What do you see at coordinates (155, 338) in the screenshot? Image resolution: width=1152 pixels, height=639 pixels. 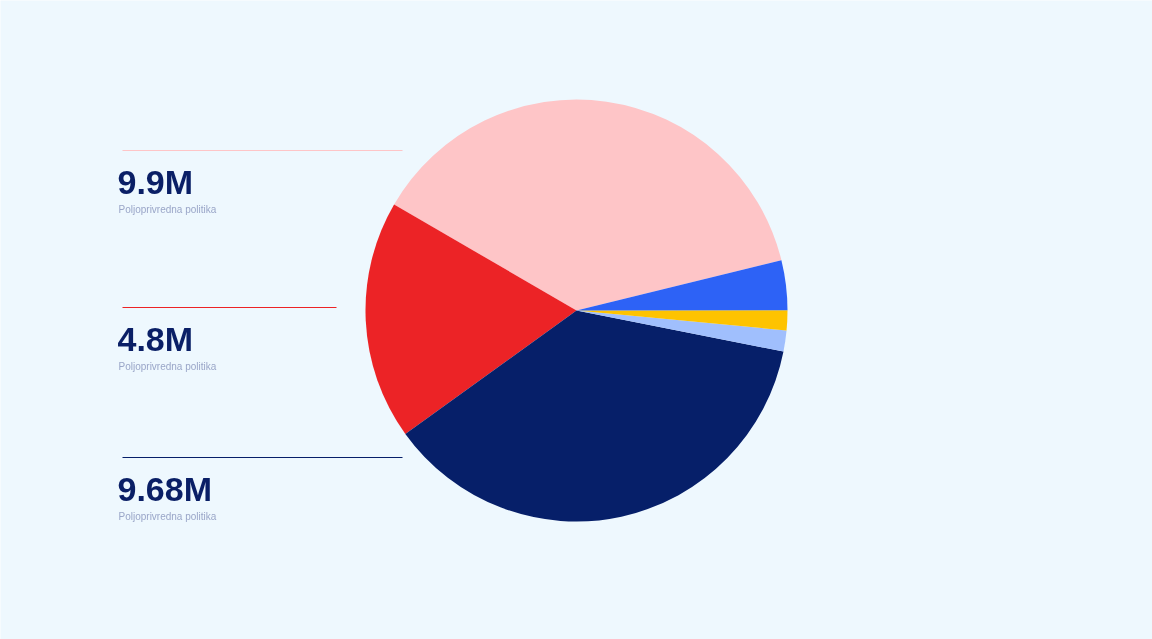 I see `data-label: 4.8M` at bounding box center [155, 338].